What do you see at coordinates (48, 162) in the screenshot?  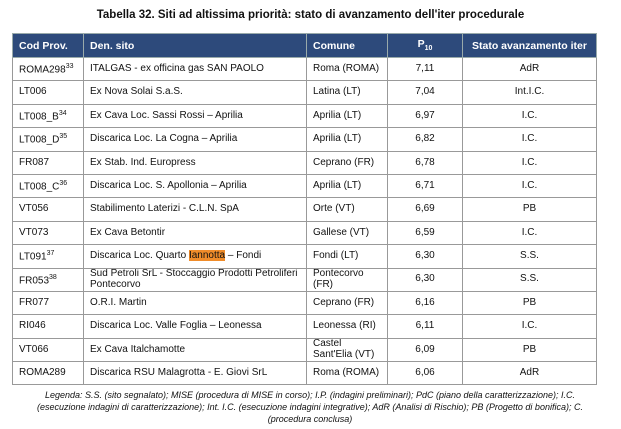 I see `code-cell: FR087` at bounding box center [48, 162].